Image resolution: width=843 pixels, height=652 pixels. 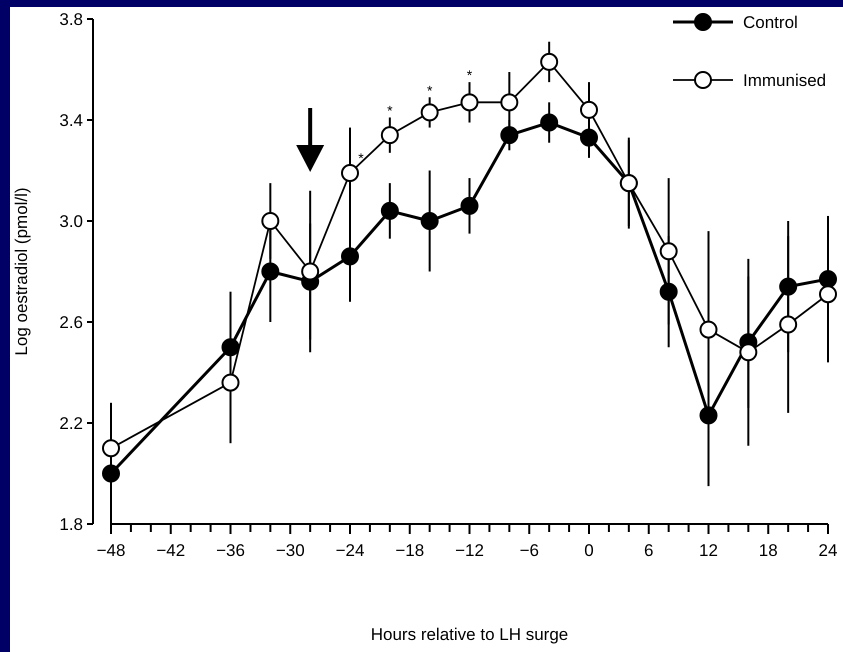 What do you see at coordinates (649, 550) in the screenshot?
I see `x-tick-label: 6` at bounding box center [649, 550].